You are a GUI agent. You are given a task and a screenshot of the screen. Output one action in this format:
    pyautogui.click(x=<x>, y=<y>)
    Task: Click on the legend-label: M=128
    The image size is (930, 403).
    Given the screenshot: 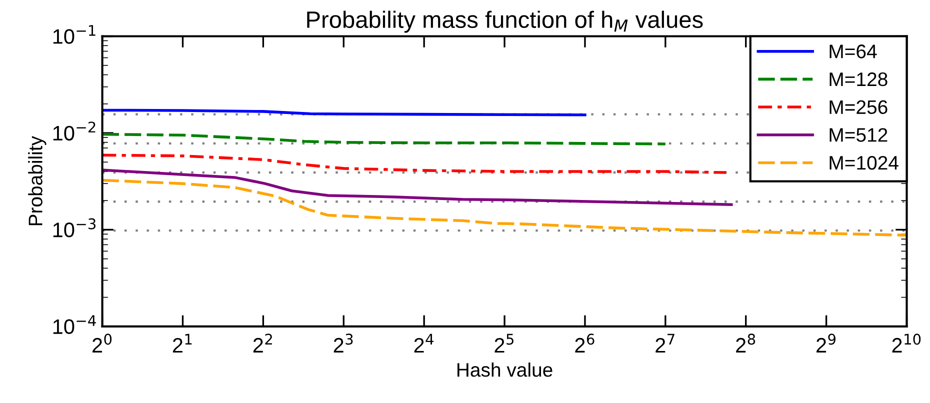 What is the action you would take?
    pyautogui.click(x=859, y=79)
    